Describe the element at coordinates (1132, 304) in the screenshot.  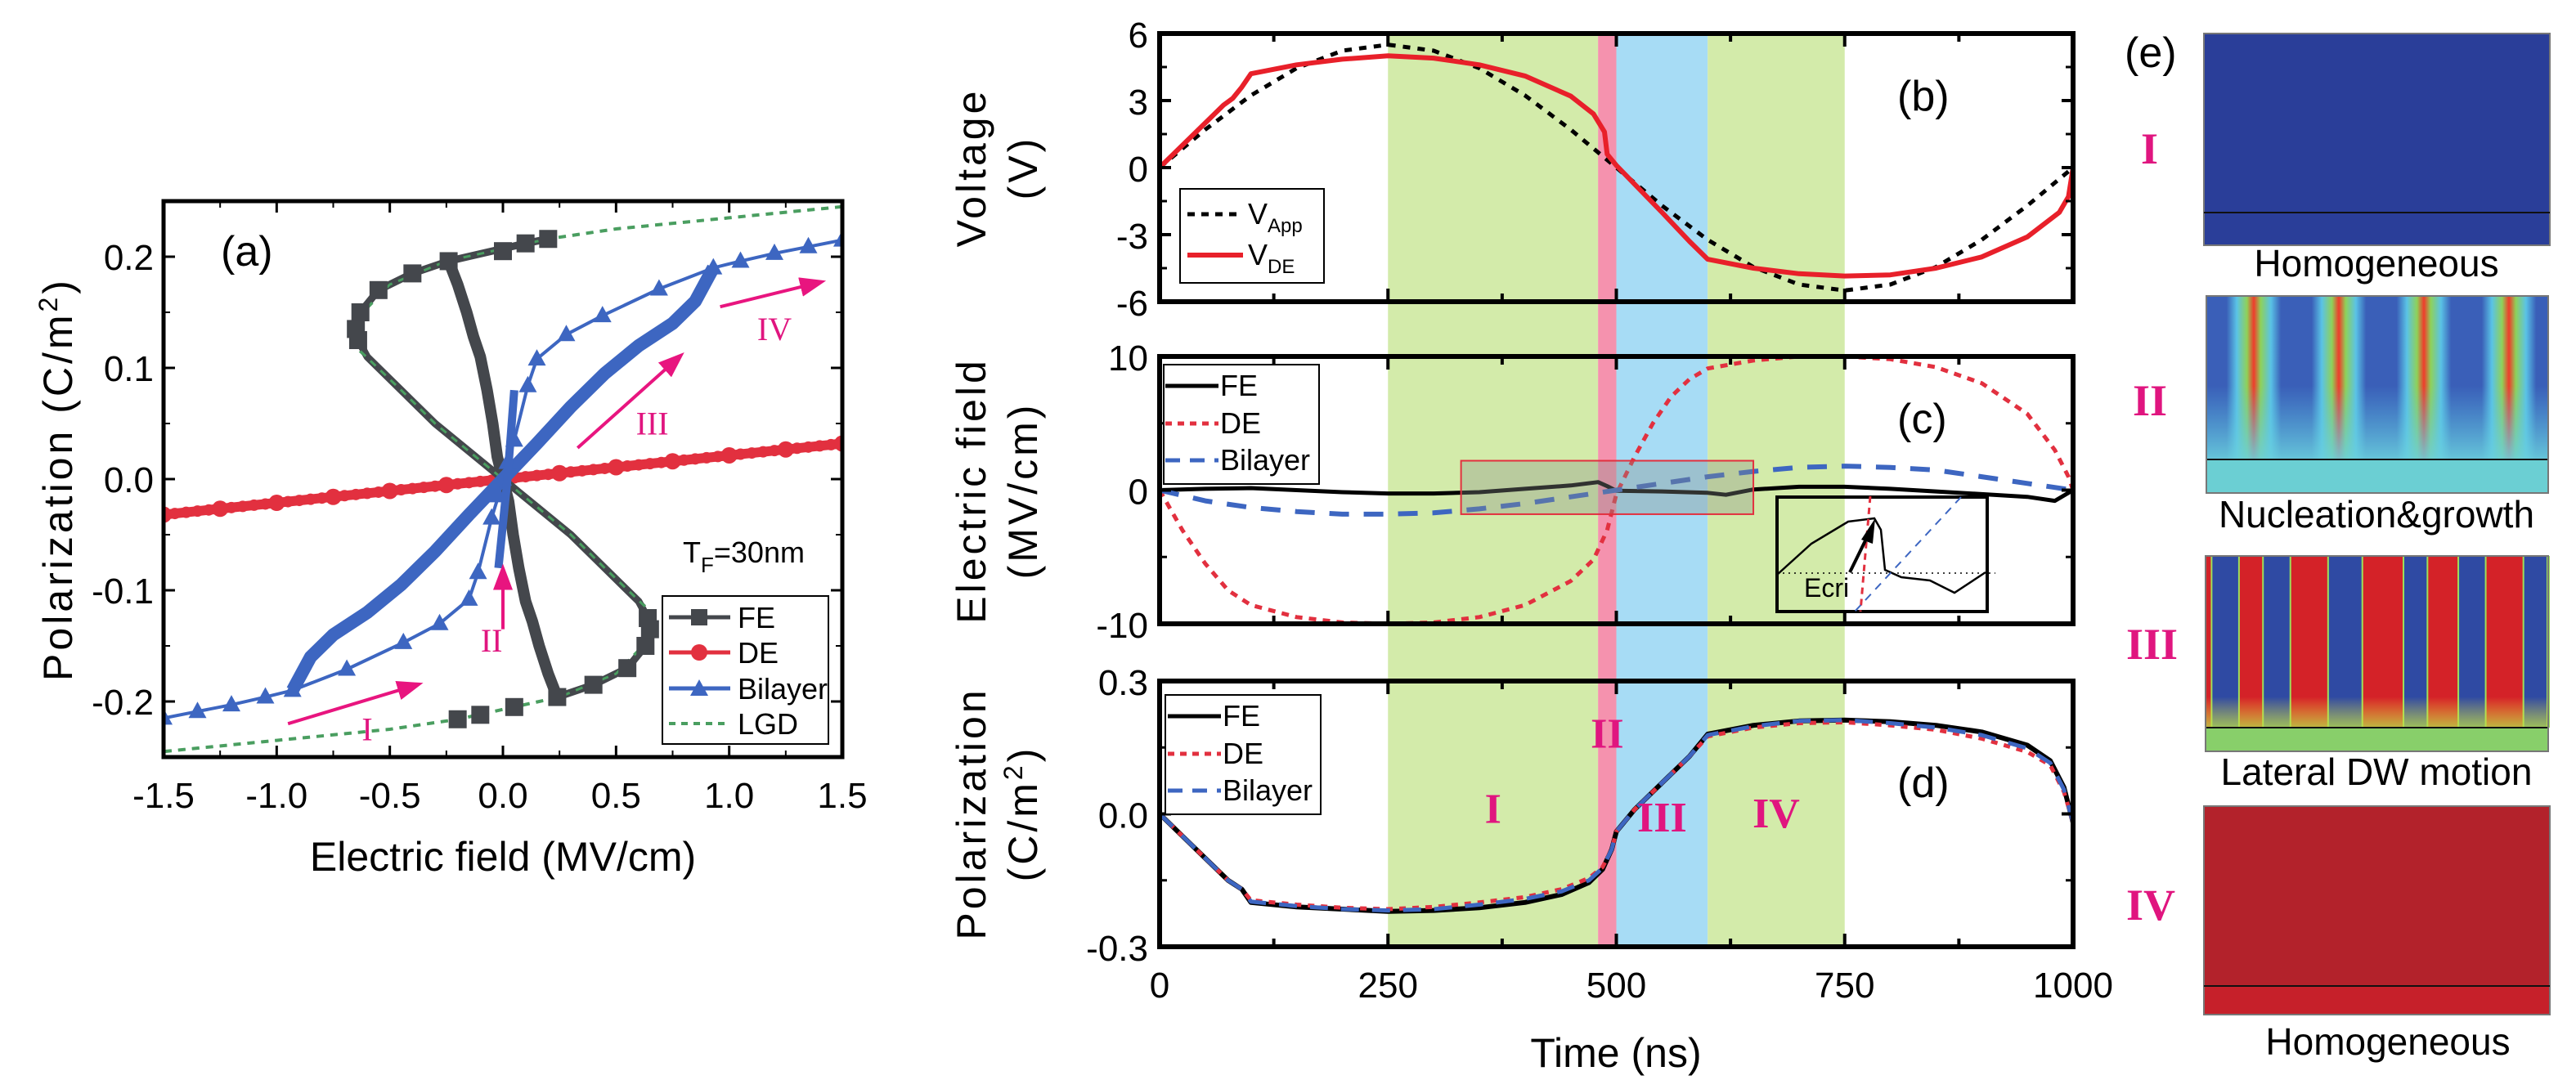
I see `y-tick-label: -6` at that location.